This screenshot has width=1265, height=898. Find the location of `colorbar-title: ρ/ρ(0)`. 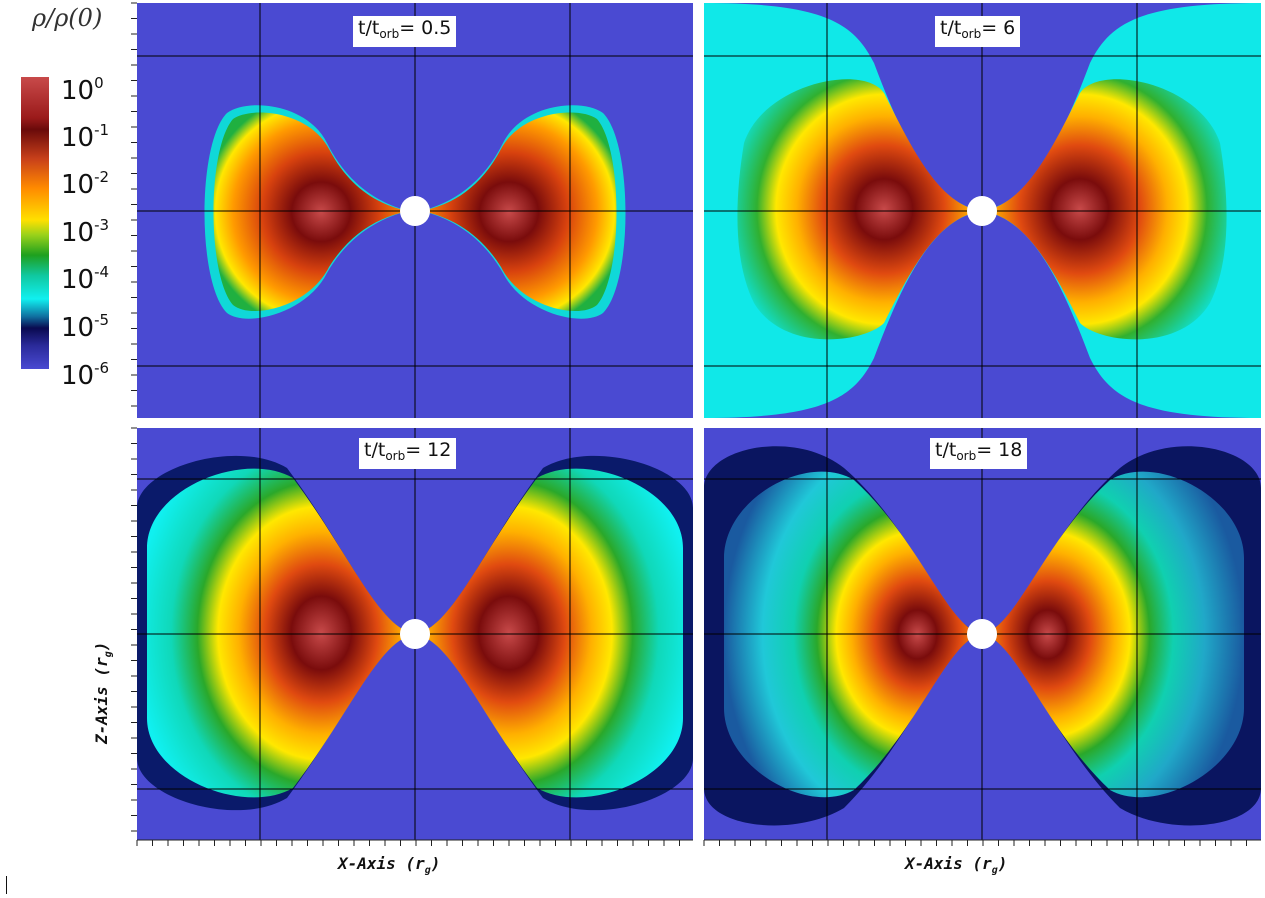

colorbar-title: ρ/ρ(0) is located at coordinates (67, 18).